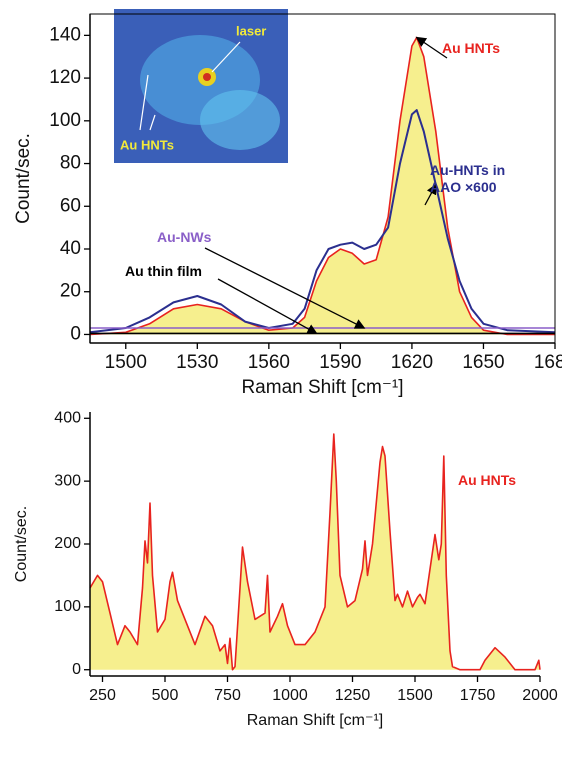 This screenshot has height=762, width=562. I want to click on y-tick-label: 400, so click(67, 418).